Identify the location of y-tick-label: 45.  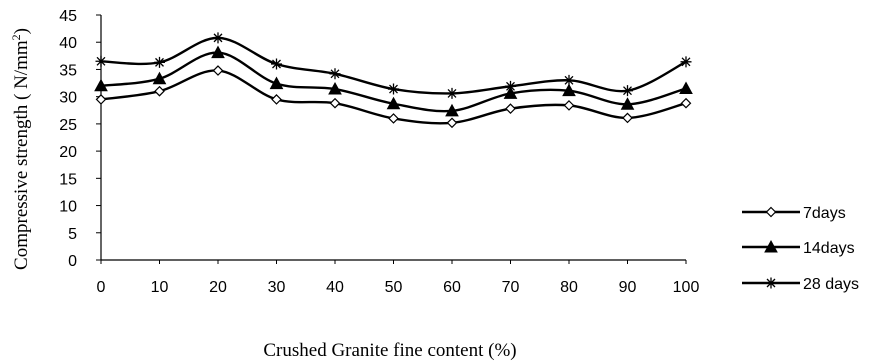
(68, 16).